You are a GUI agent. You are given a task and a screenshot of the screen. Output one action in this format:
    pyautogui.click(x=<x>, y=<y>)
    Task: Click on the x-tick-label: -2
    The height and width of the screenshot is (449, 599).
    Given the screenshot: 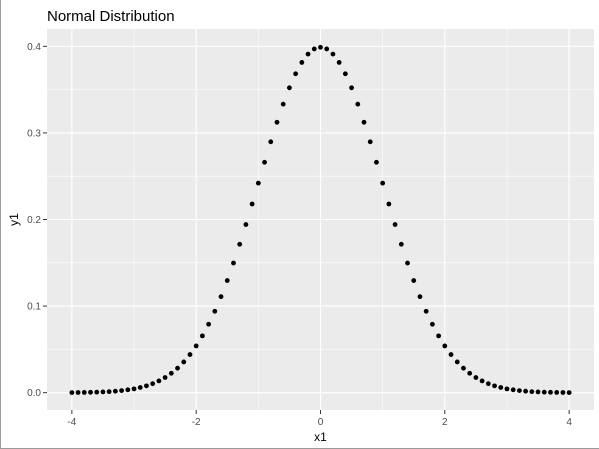 What is the action you would take?
    pyautogui.click(x=196, y=422)
    